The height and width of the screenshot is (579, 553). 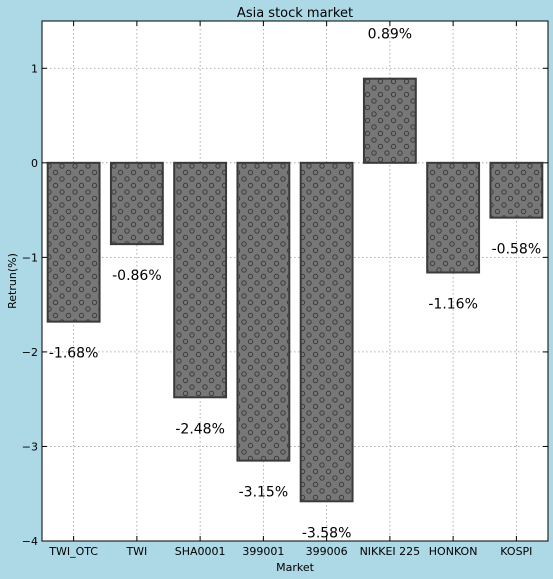 I want to click on bar-data-label: -3.58%, so click(x=327, y=533).